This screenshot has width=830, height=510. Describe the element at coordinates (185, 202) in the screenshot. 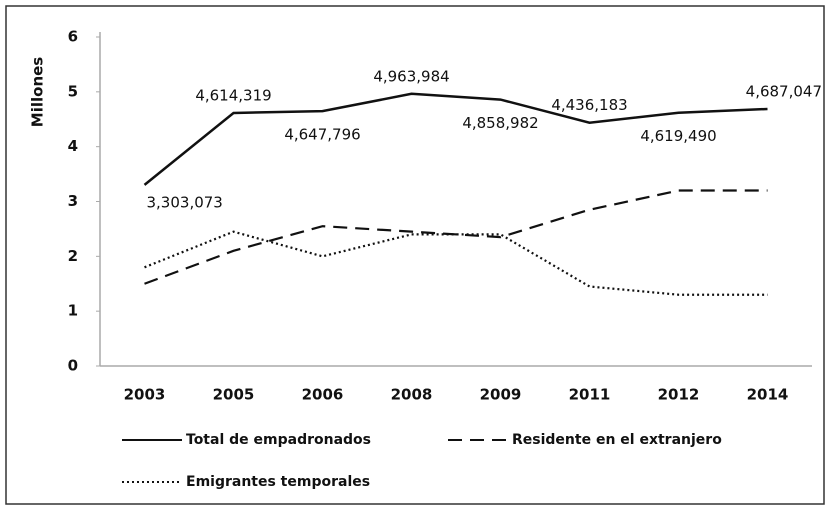

I see `data-label: 3,303,073` at that location.